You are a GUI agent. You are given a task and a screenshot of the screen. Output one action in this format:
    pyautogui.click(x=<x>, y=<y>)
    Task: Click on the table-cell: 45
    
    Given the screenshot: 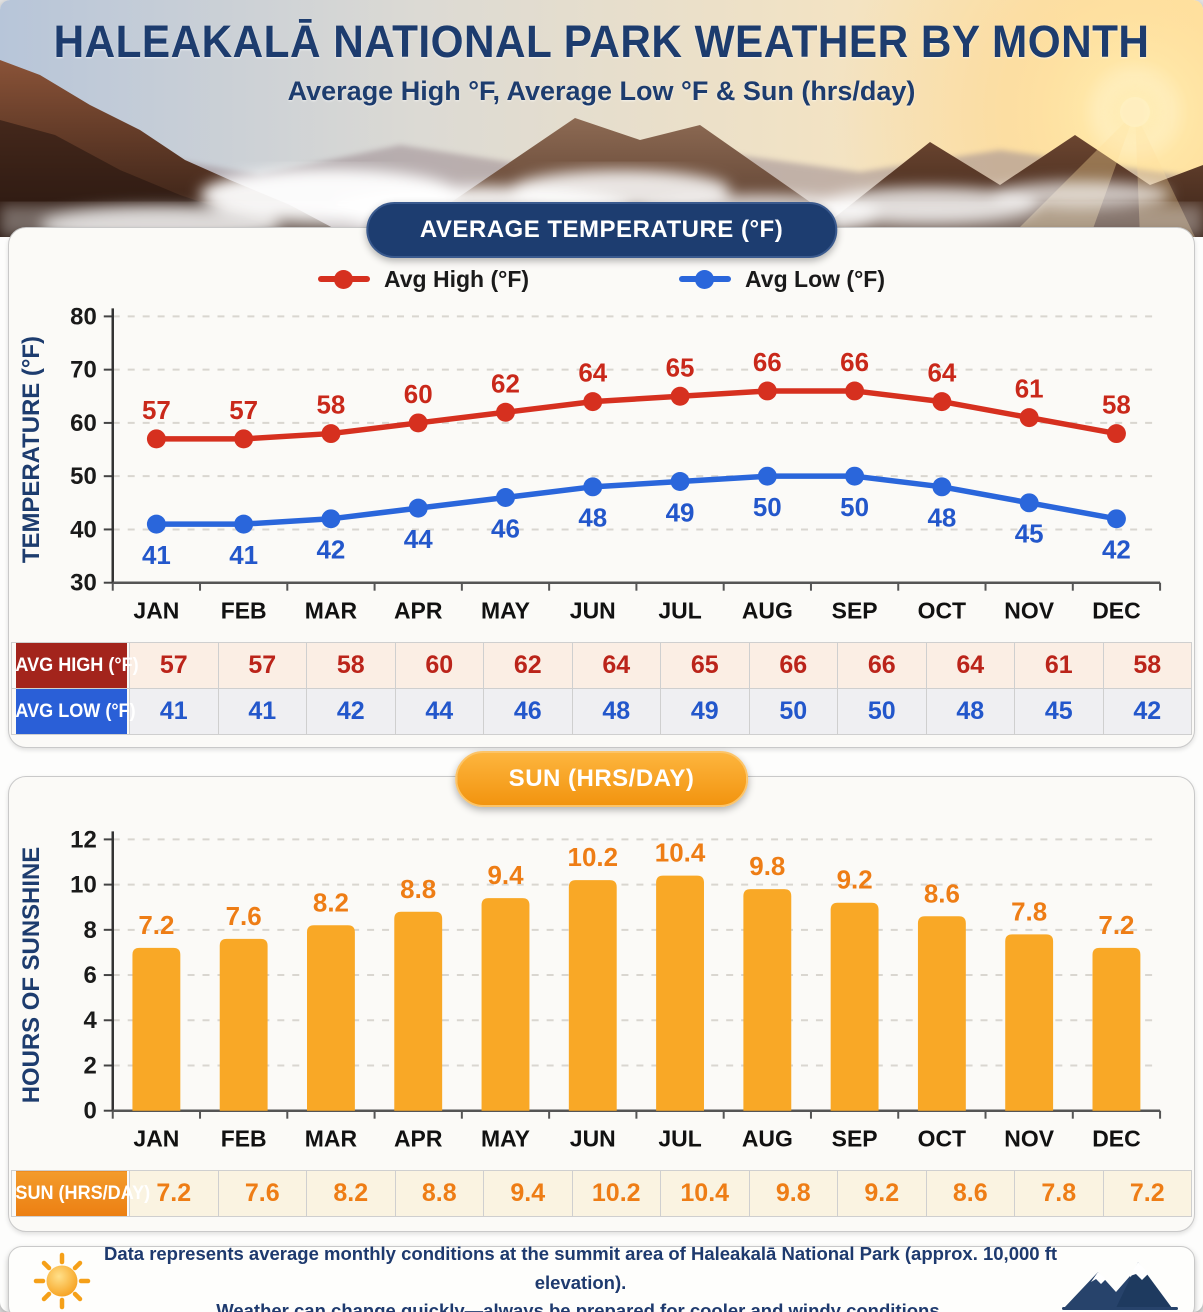 What is the action you would take?
    pyautogui.click(x=1059, y=711)
    